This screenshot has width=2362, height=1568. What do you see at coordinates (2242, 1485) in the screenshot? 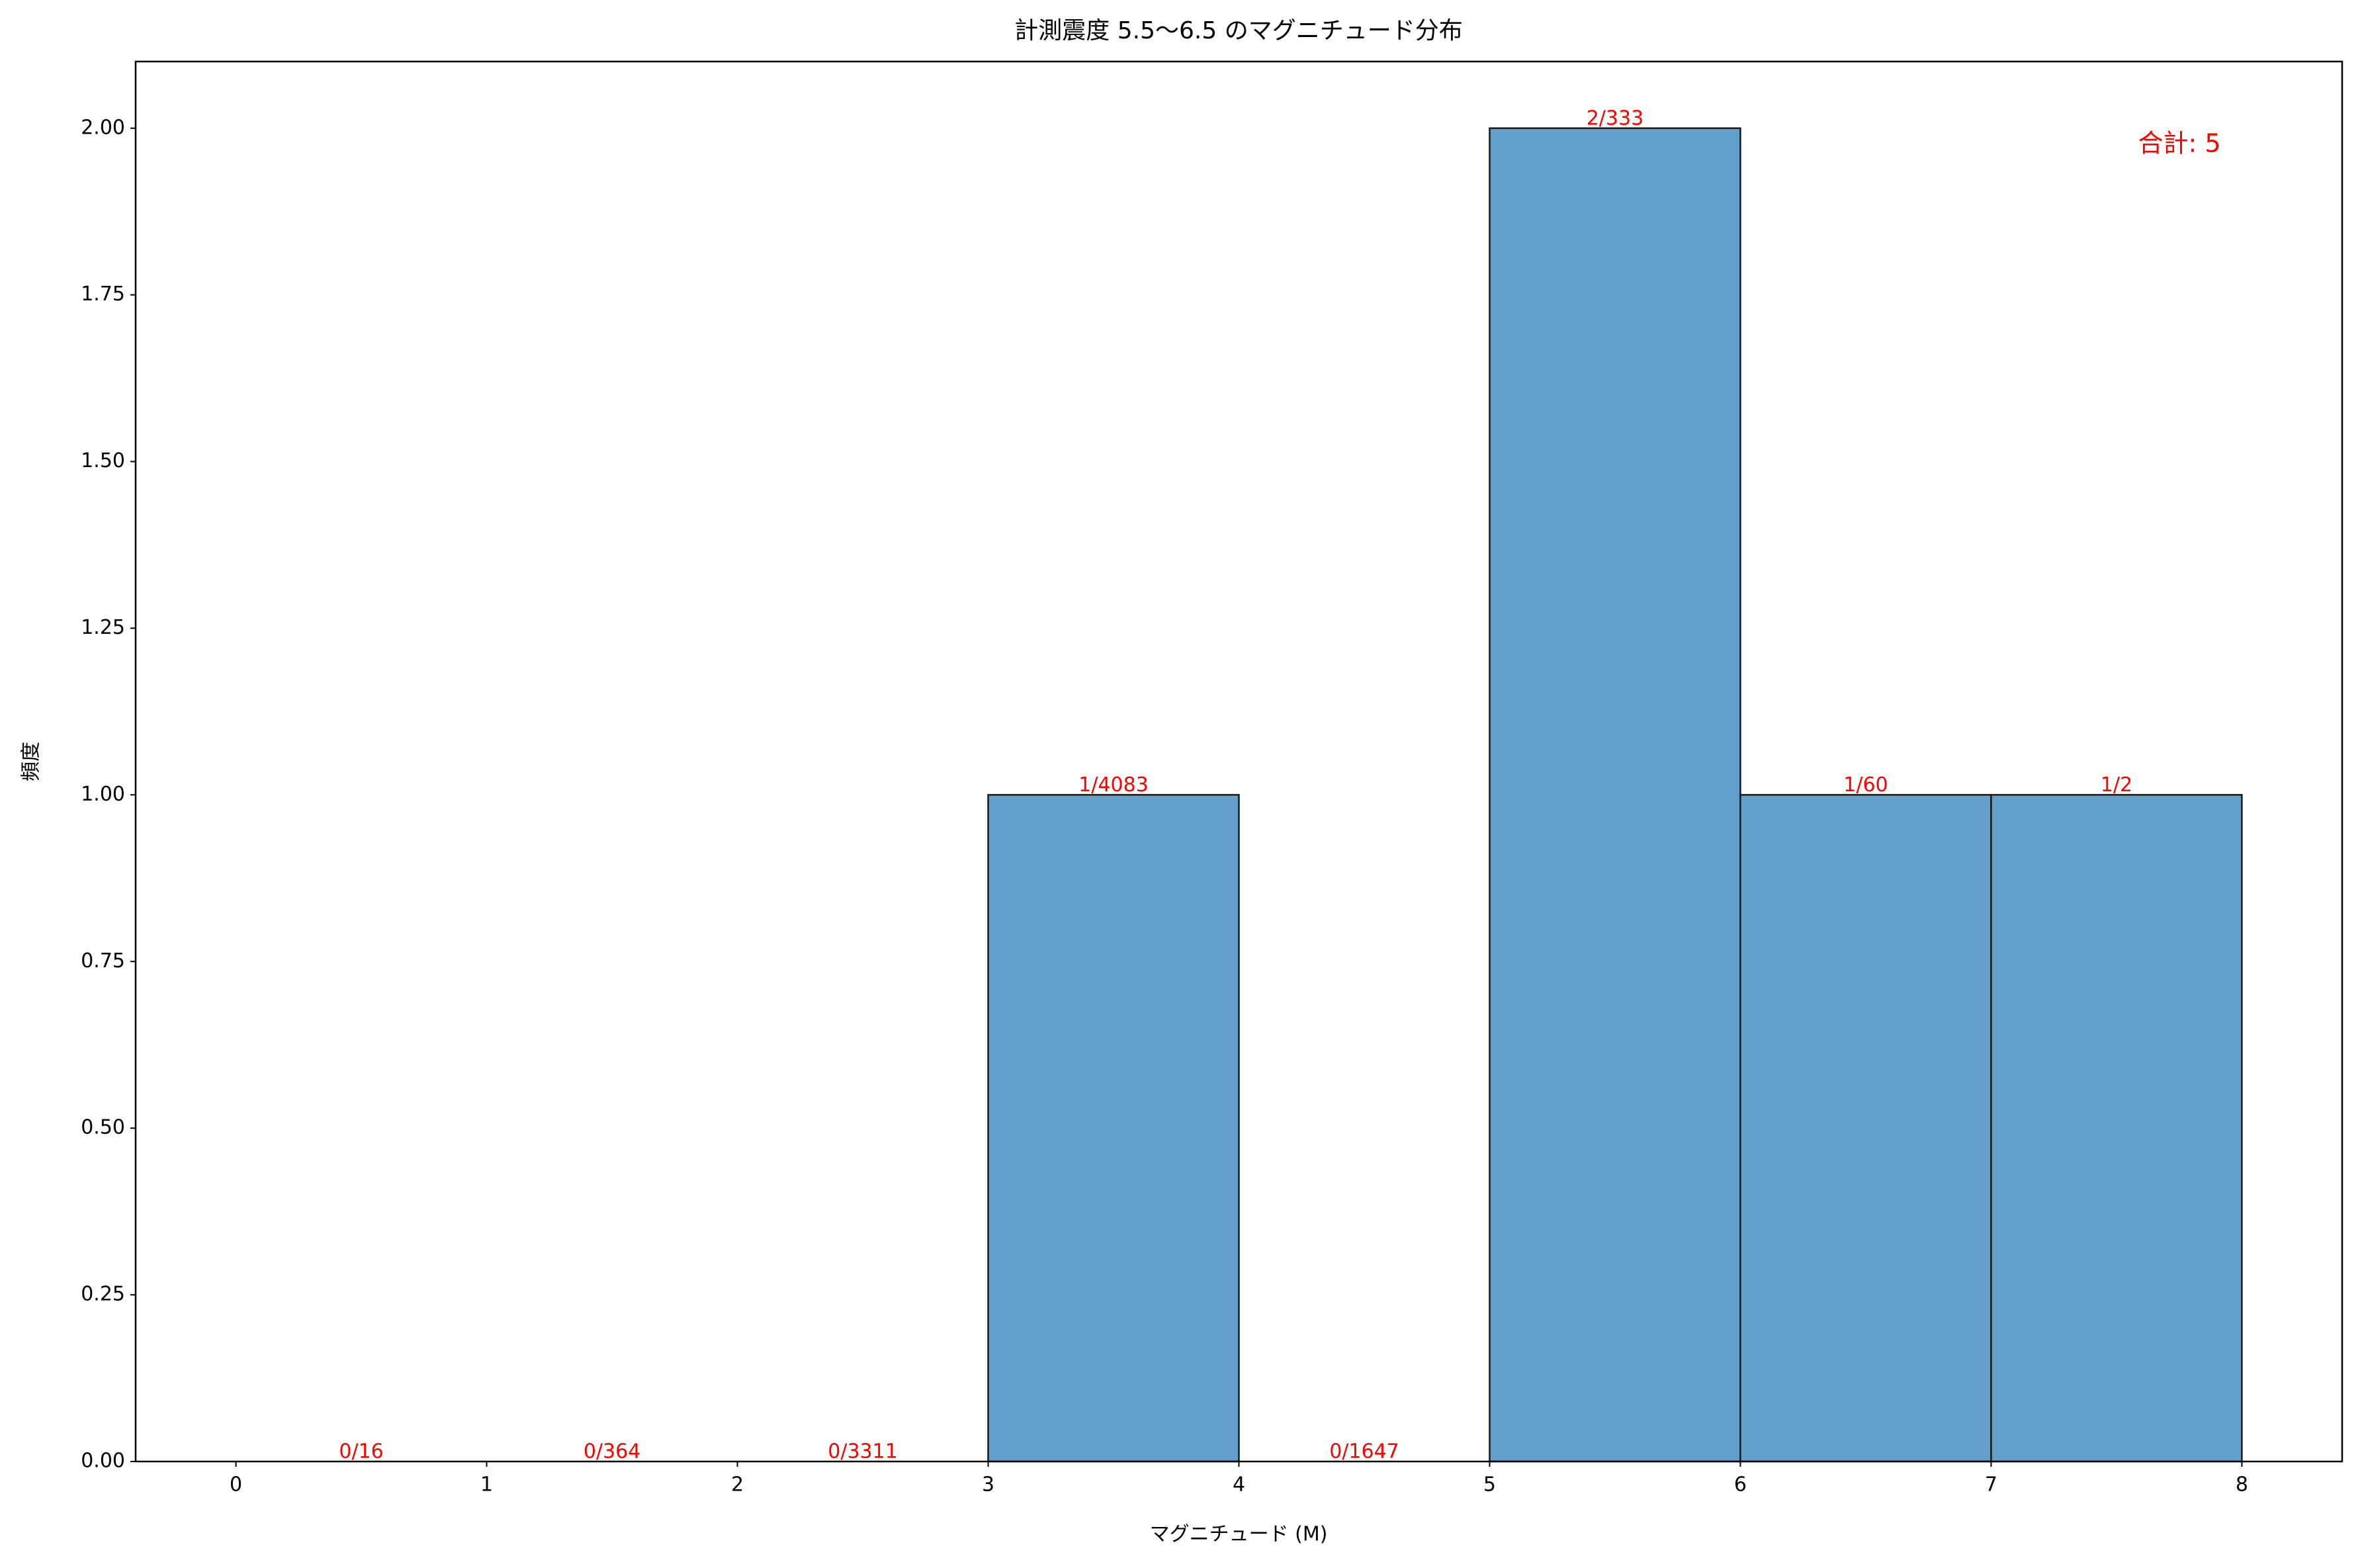
I see `x-tick-label: 8` at bounding box center [2242, 1485].